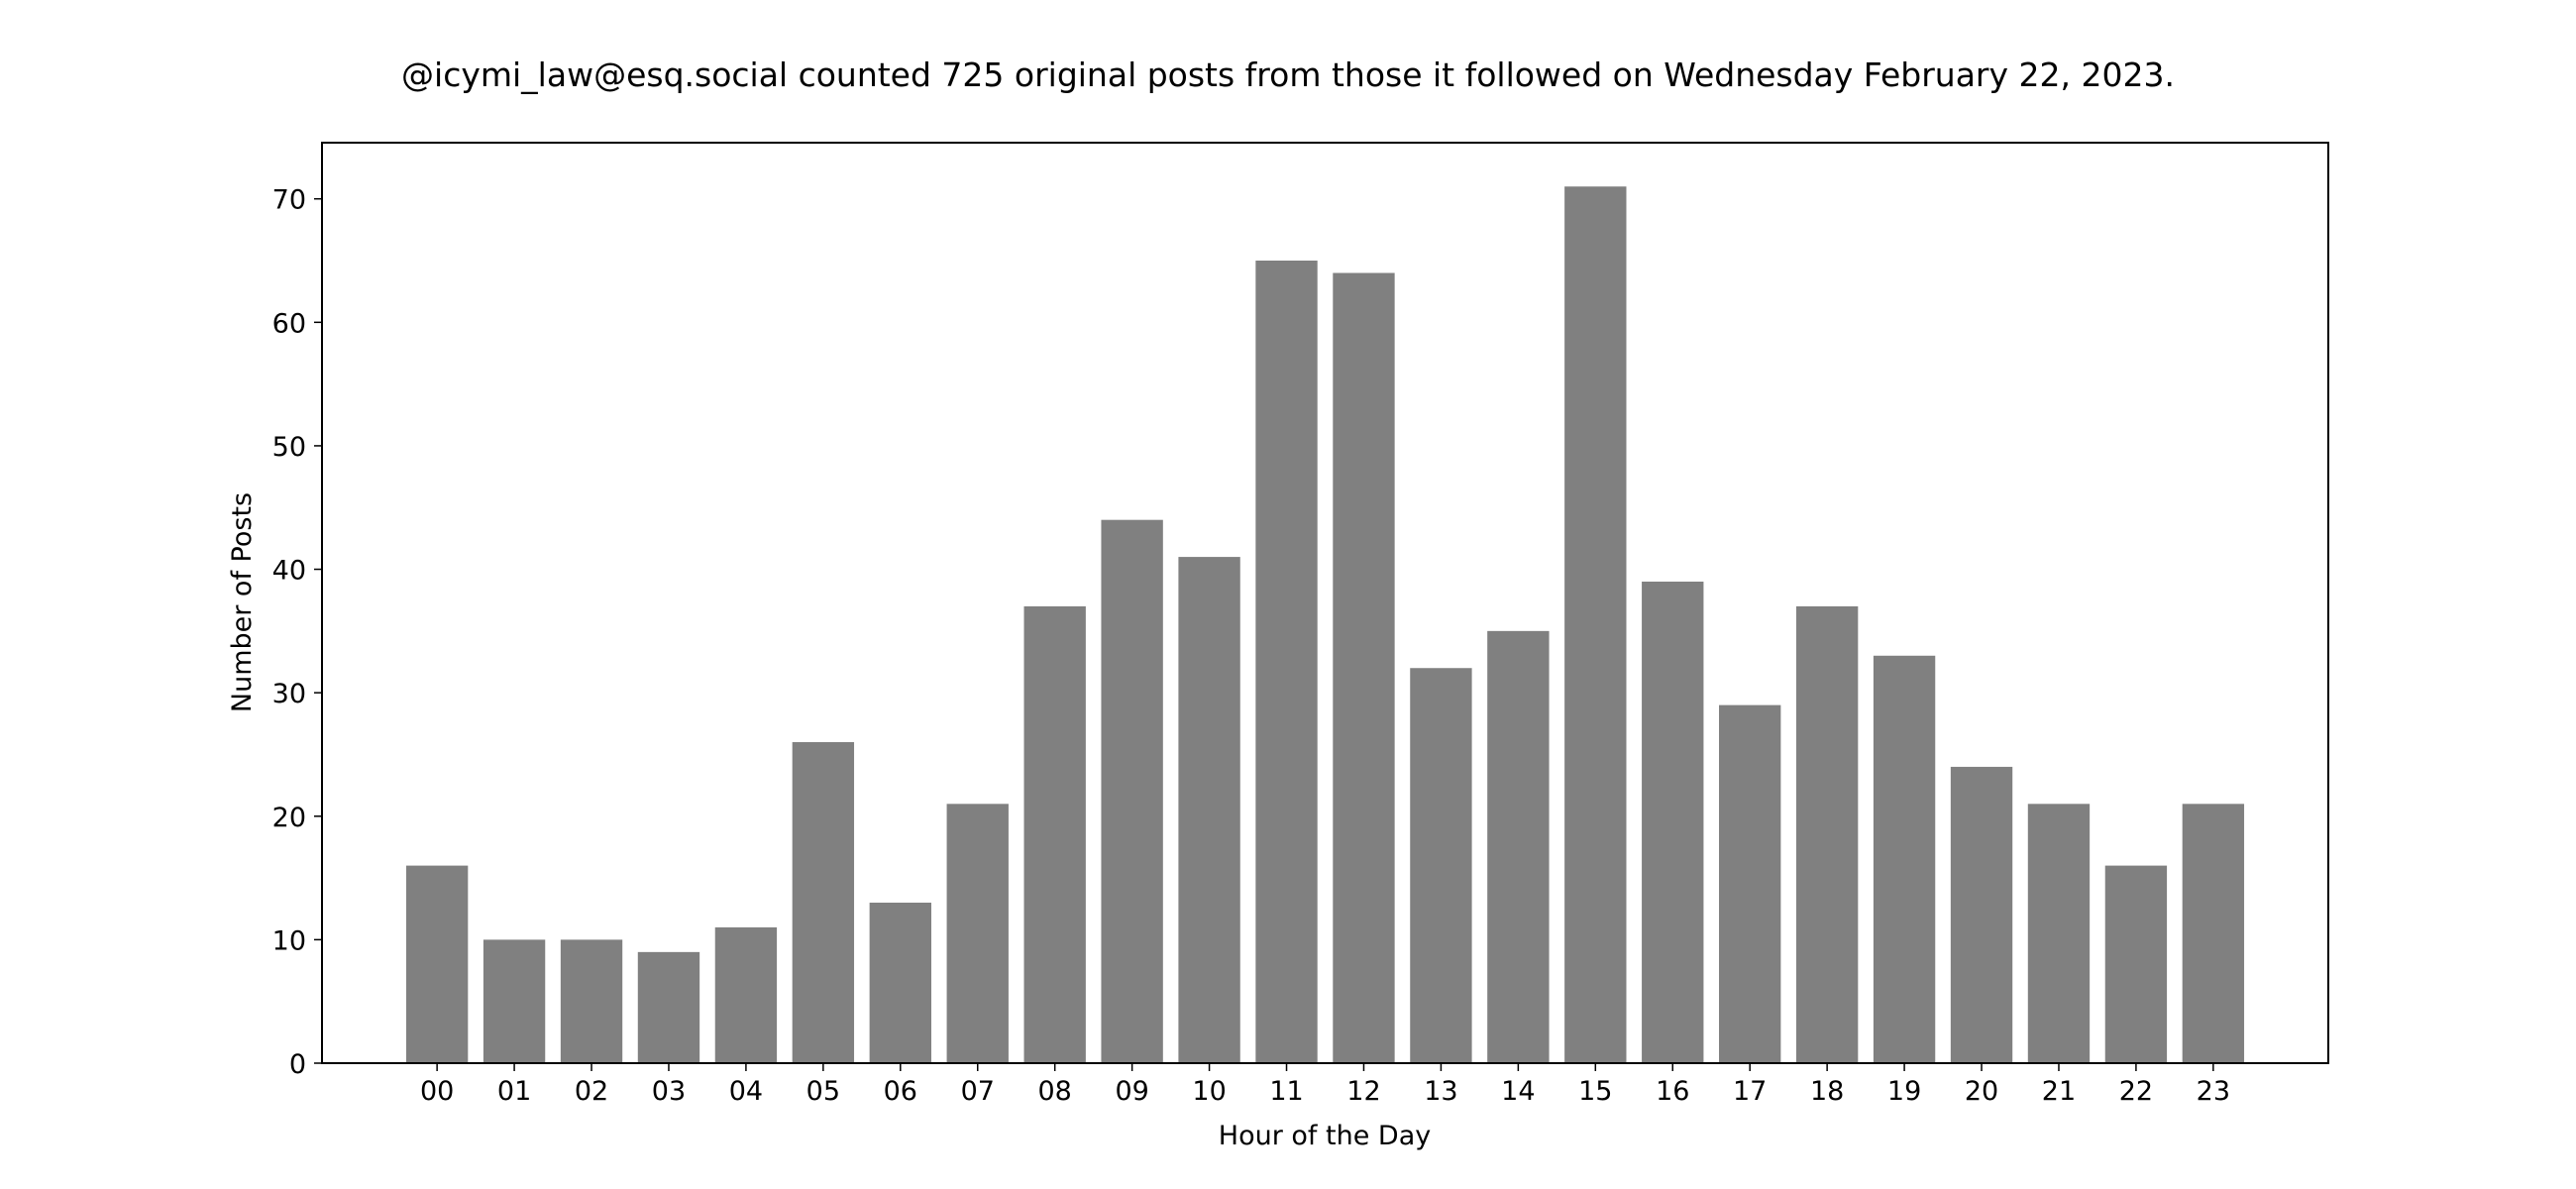 The image size is (2576, 1189). Describe the element at coordinates (746, 1092) in the screenshot. I see `x-tick-label: 04` at that location.